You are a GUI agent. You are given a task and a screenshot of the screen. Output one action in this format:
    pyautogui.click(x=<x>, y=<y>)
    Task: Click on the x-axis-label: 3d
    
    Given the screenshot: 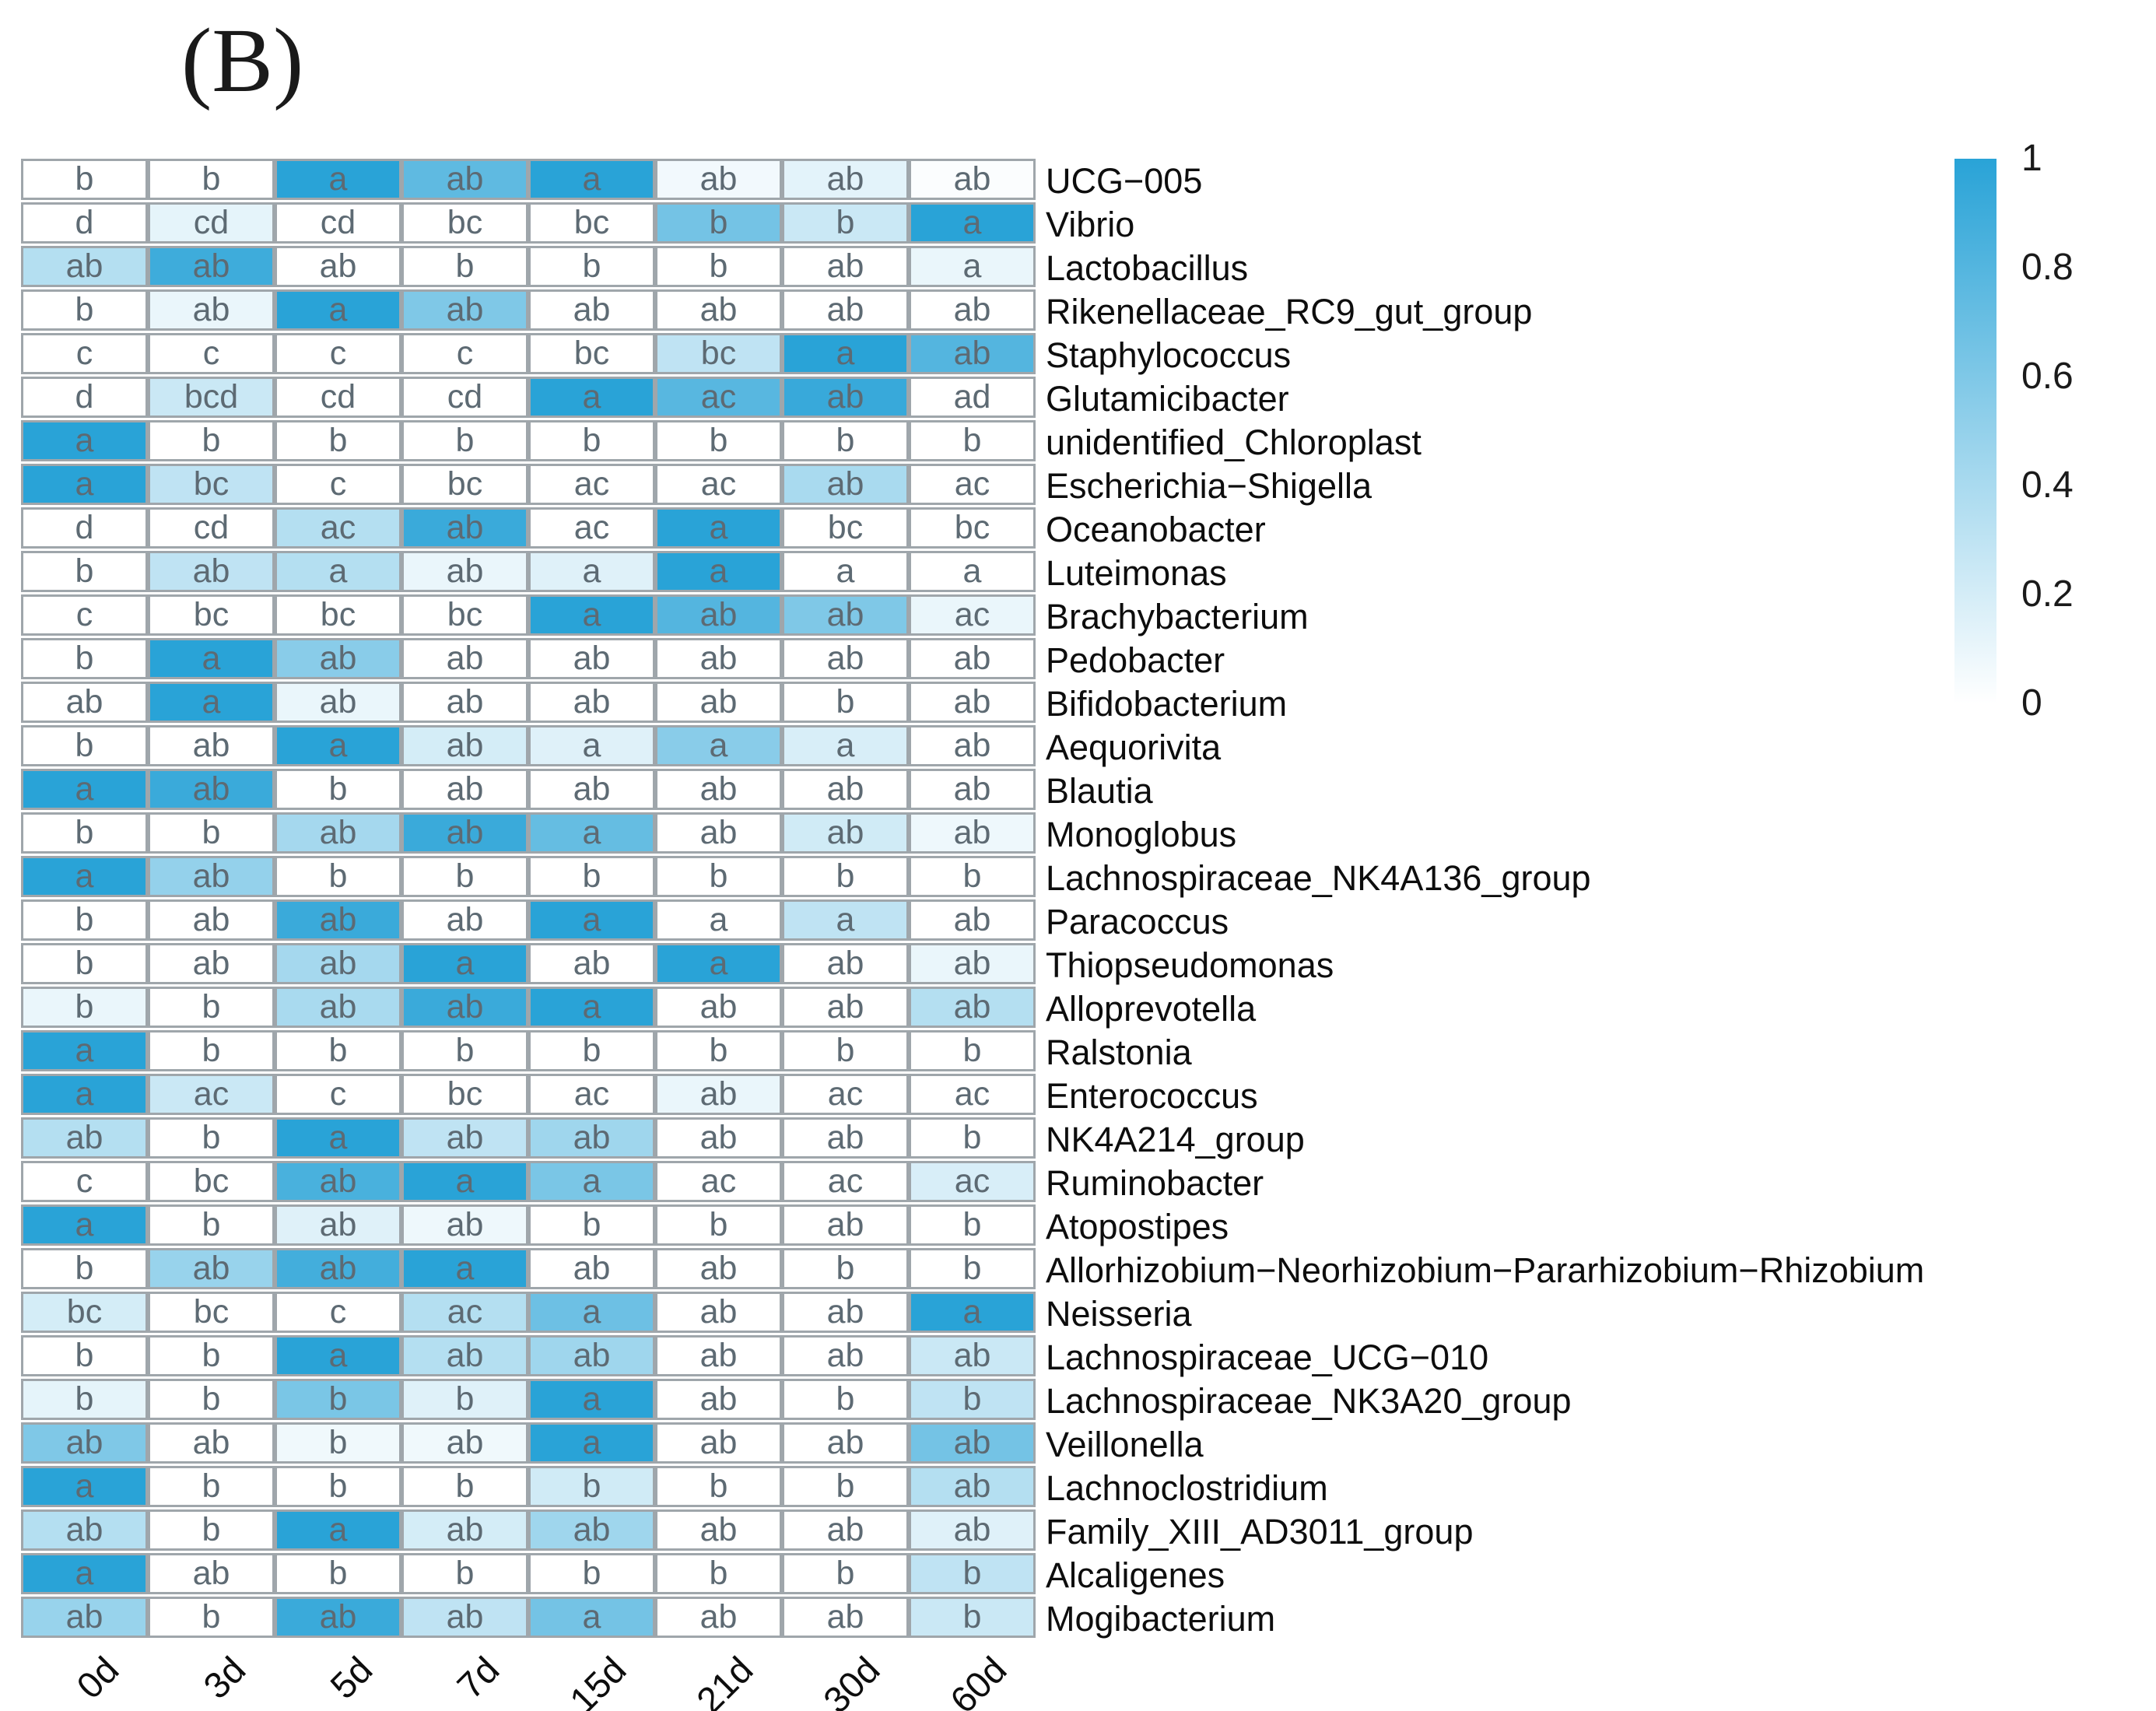 What is the action you would take?
    pyautogui.click(x=224, y=1678)
    